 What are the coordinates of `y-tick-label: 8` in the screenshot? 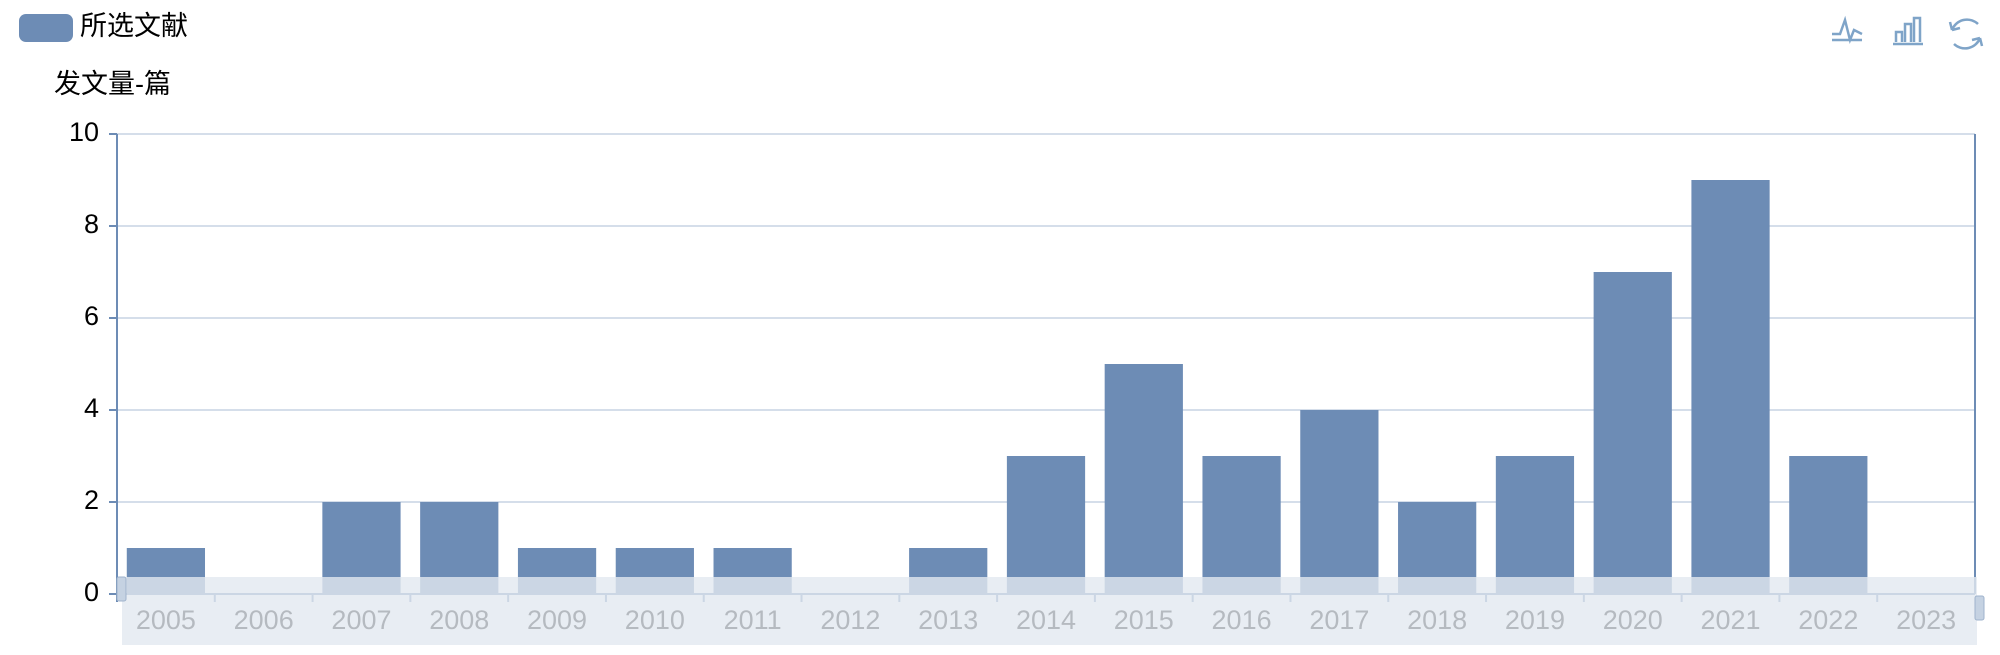 It's located at (91, 224).